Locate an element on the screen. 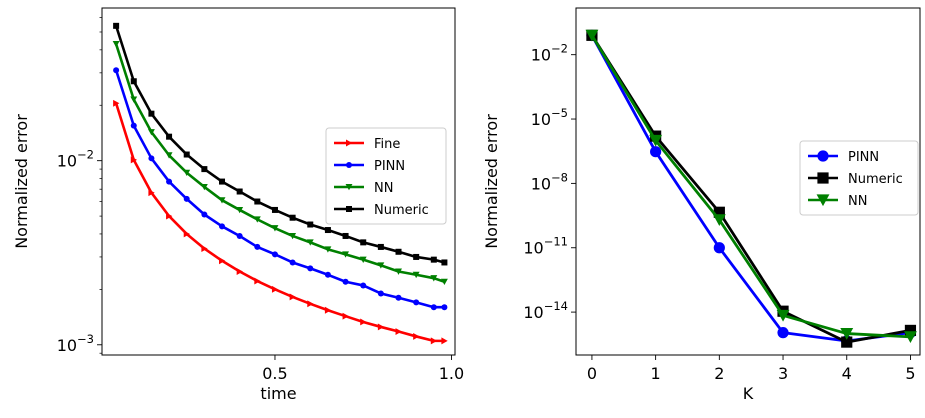  y-tick-label: 10⁻¹¹ is located at coordinates (545, 246).